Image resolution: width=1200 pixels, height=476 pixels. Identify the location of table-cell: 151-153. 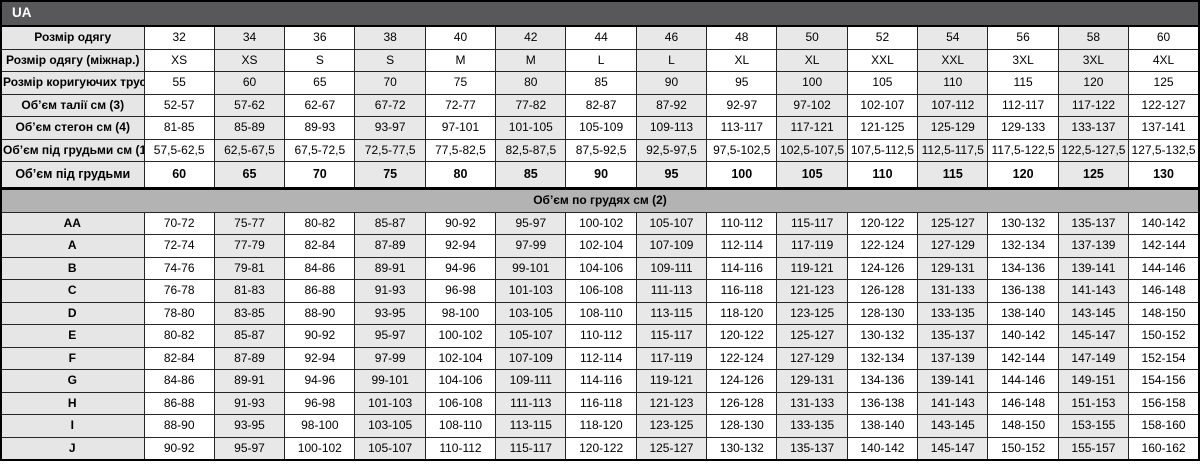
(1093, 403).